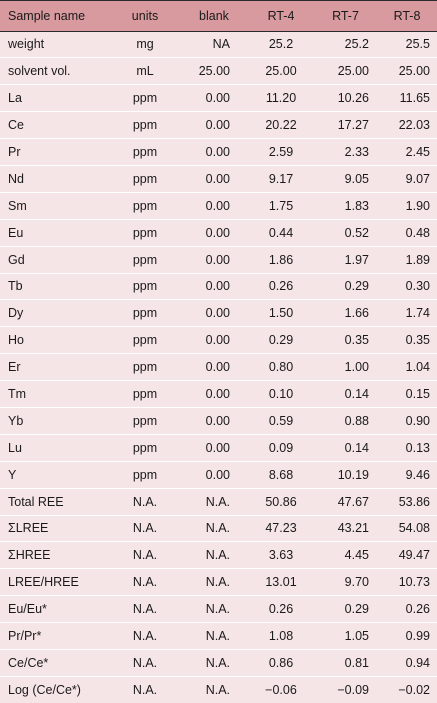 The width and height of the screenshot is (437, 703). I want to click on sample-name-cell: Nd, so click(55, 178).